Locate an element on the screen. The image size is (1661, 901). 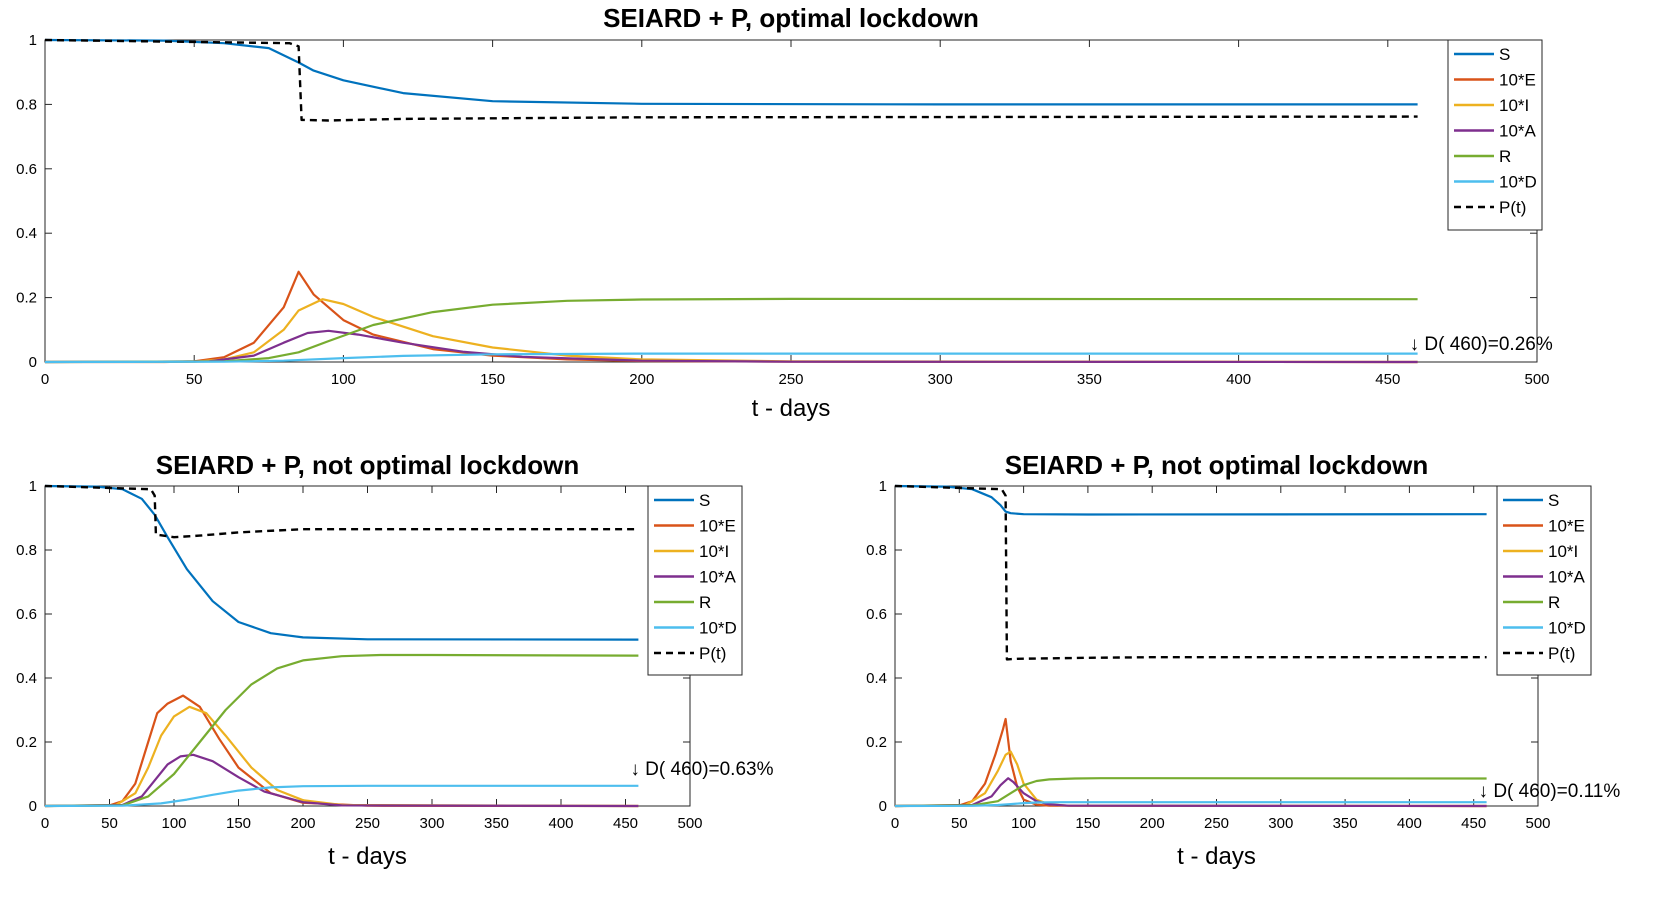
chart-title: SEIARD + P, optimal lockdown is located at coordinates (791, 18).